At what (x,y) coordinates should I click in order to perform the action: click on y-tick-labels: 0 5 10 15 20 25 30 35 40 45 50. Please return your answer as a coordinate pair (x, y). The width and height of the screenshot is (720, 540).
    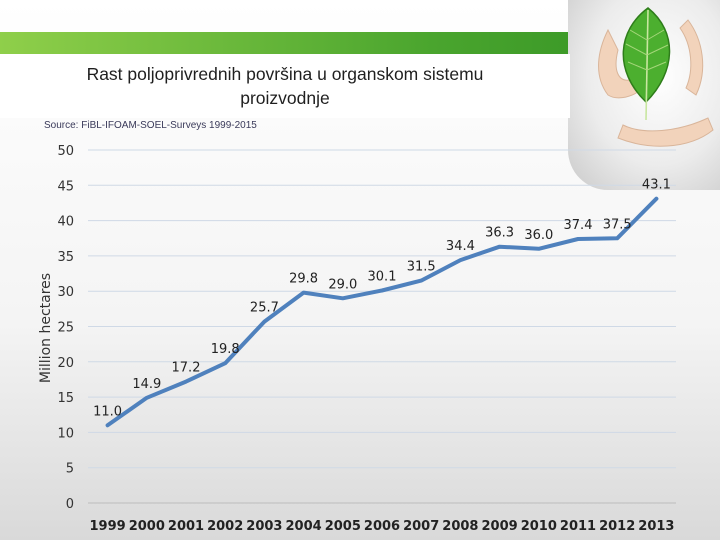
    Looking at the image, I should click on (65, 328).